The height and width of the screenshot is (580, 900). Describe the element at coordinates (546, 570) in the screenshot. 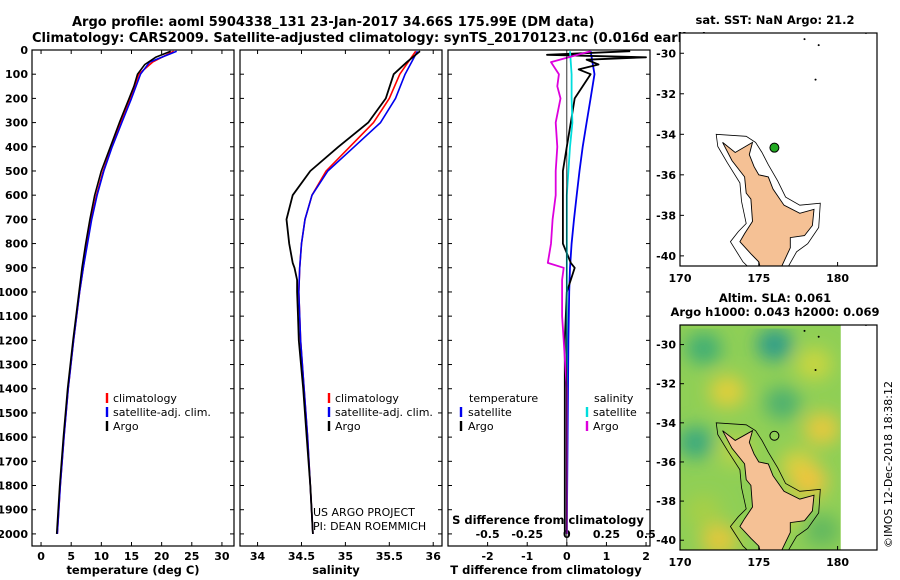

I see `temperature-difference-axis-label: T difference from climatology` at that location.